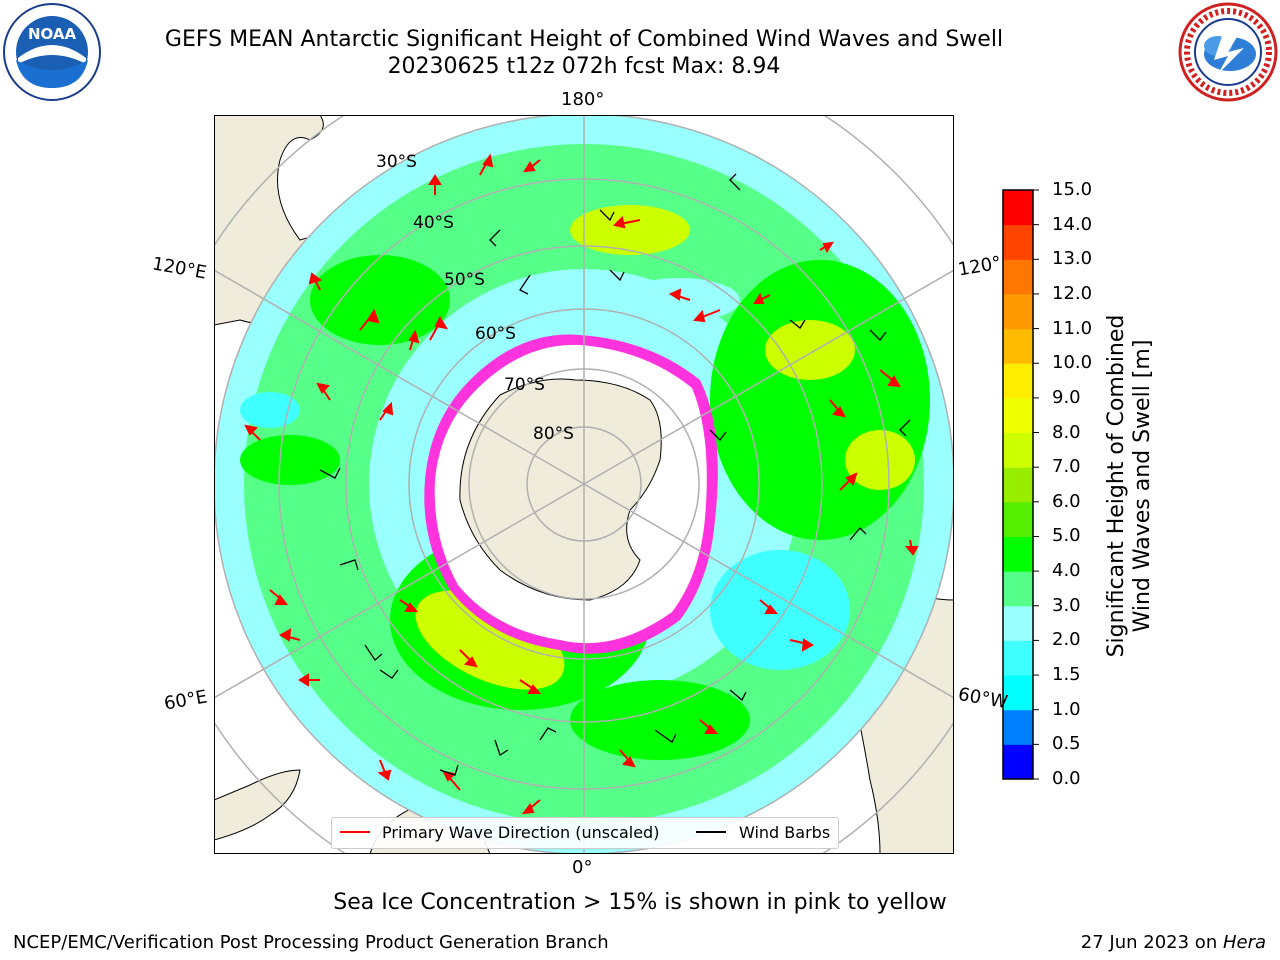  I want to click on footer-date: 27 Jun 2023 on Hera, so click(1173, 942).